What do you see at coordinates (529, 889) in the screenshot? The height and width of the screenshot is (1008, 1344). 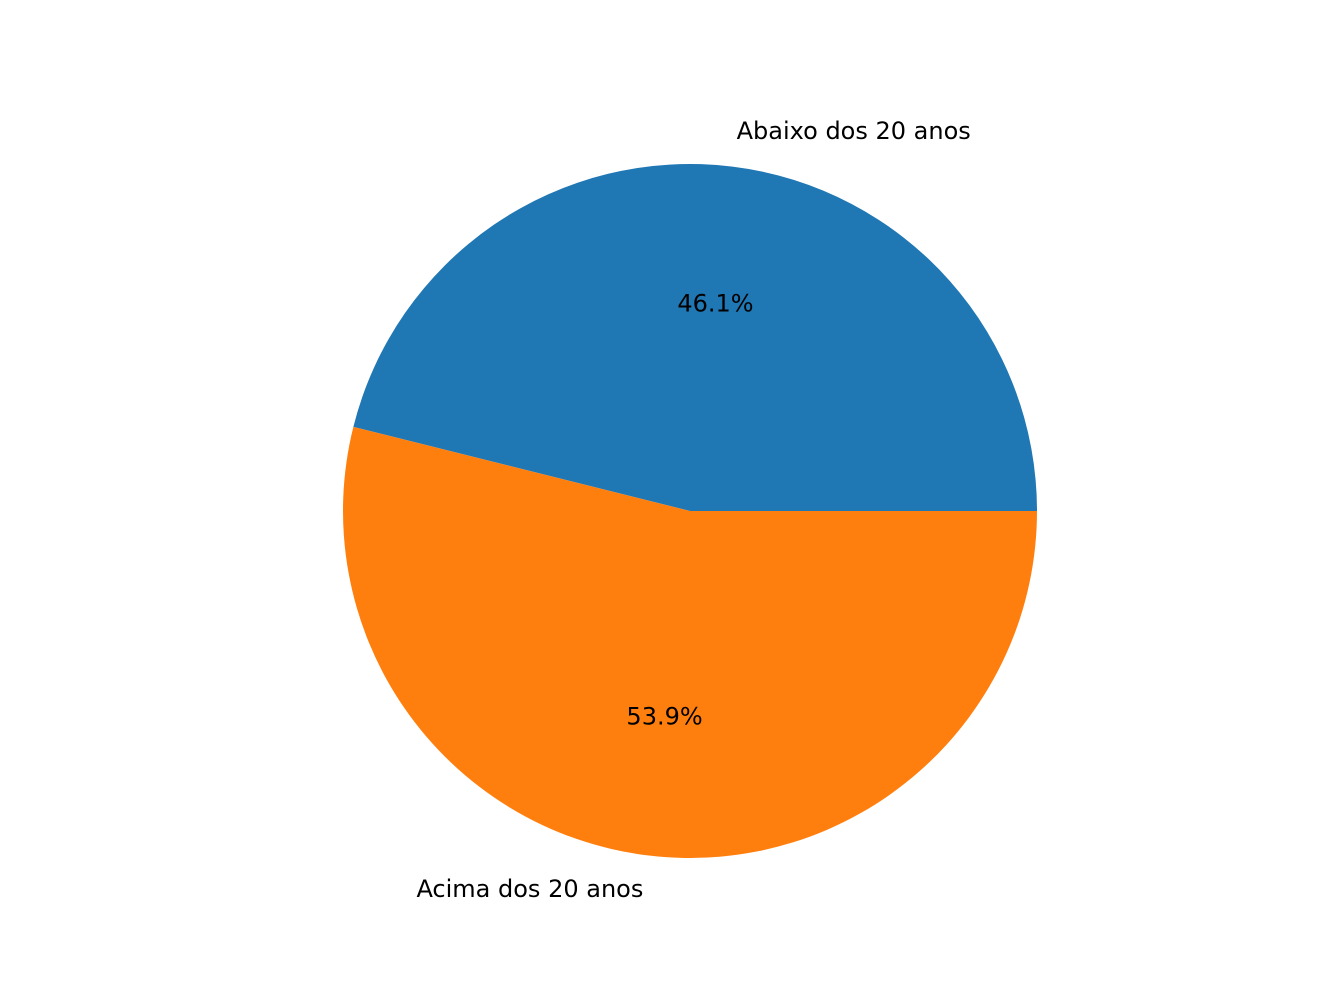 I see `slice-category-label: Acima dos 20 anos` at bounding box center [529, 889].